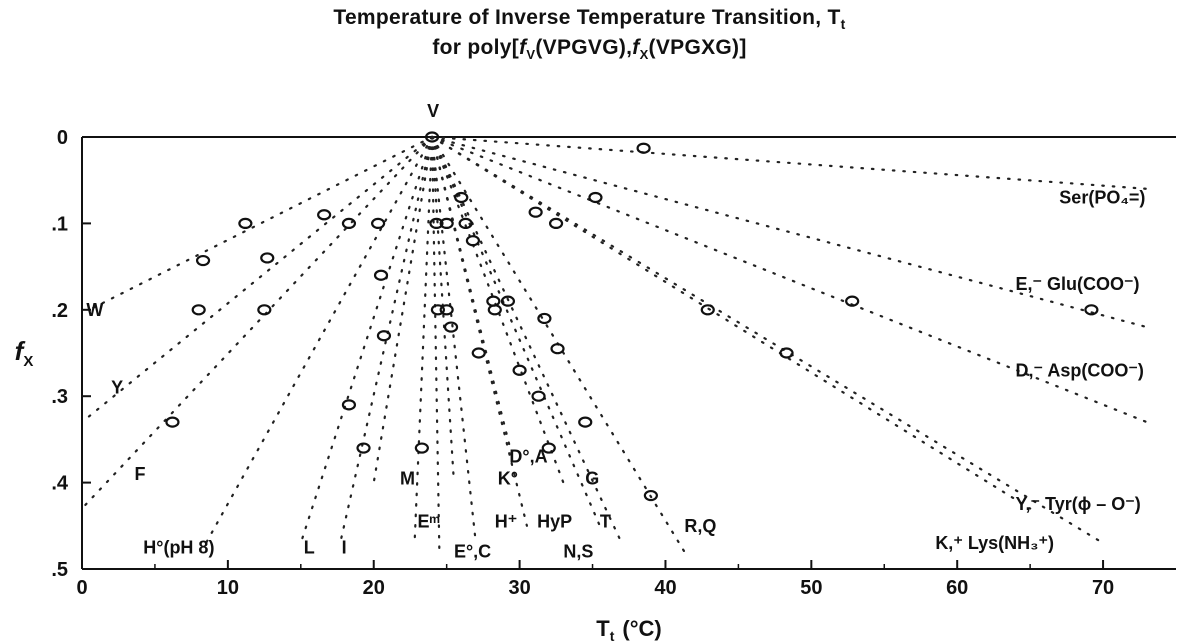 Image resolution: width=1179 pixels, height=643 pixels. I want to click on series-label: M, so click(407, 478).